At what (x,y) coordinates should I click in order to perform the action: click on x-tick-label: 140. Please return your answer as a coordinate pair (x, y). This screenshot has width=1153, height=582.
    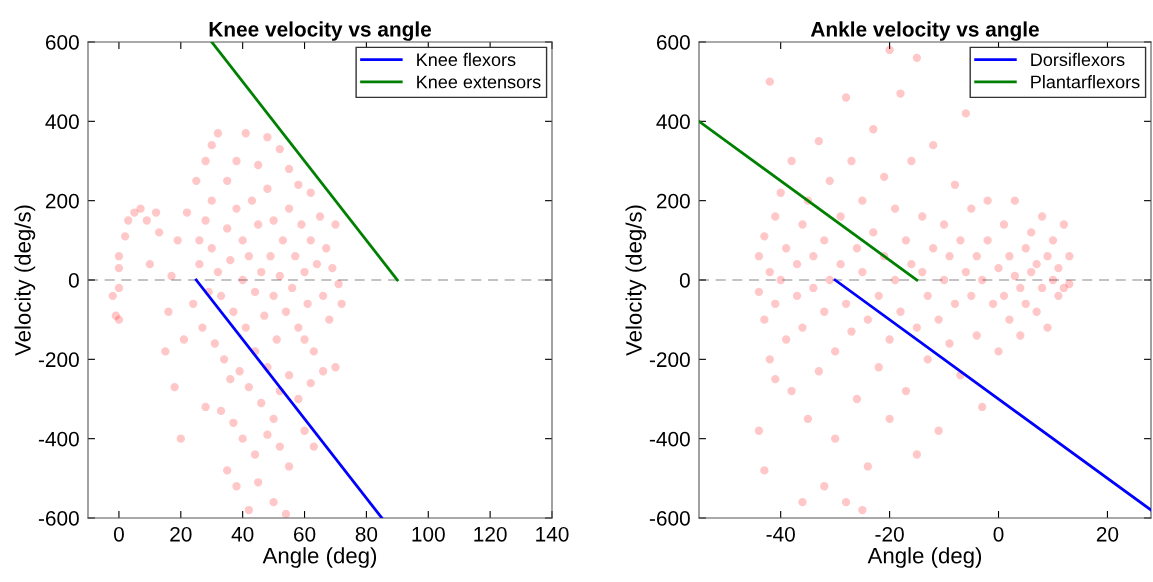
    Looking at the image, I should click on (552, 534).